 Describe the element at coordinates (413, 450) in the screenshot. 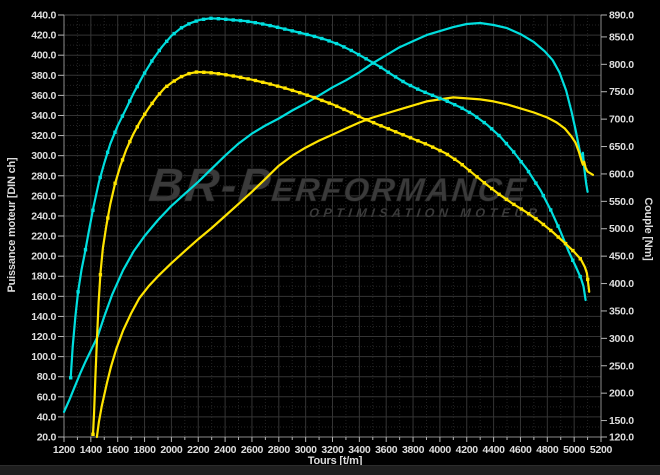

I see `axis-tick-label: 3800` at that location.